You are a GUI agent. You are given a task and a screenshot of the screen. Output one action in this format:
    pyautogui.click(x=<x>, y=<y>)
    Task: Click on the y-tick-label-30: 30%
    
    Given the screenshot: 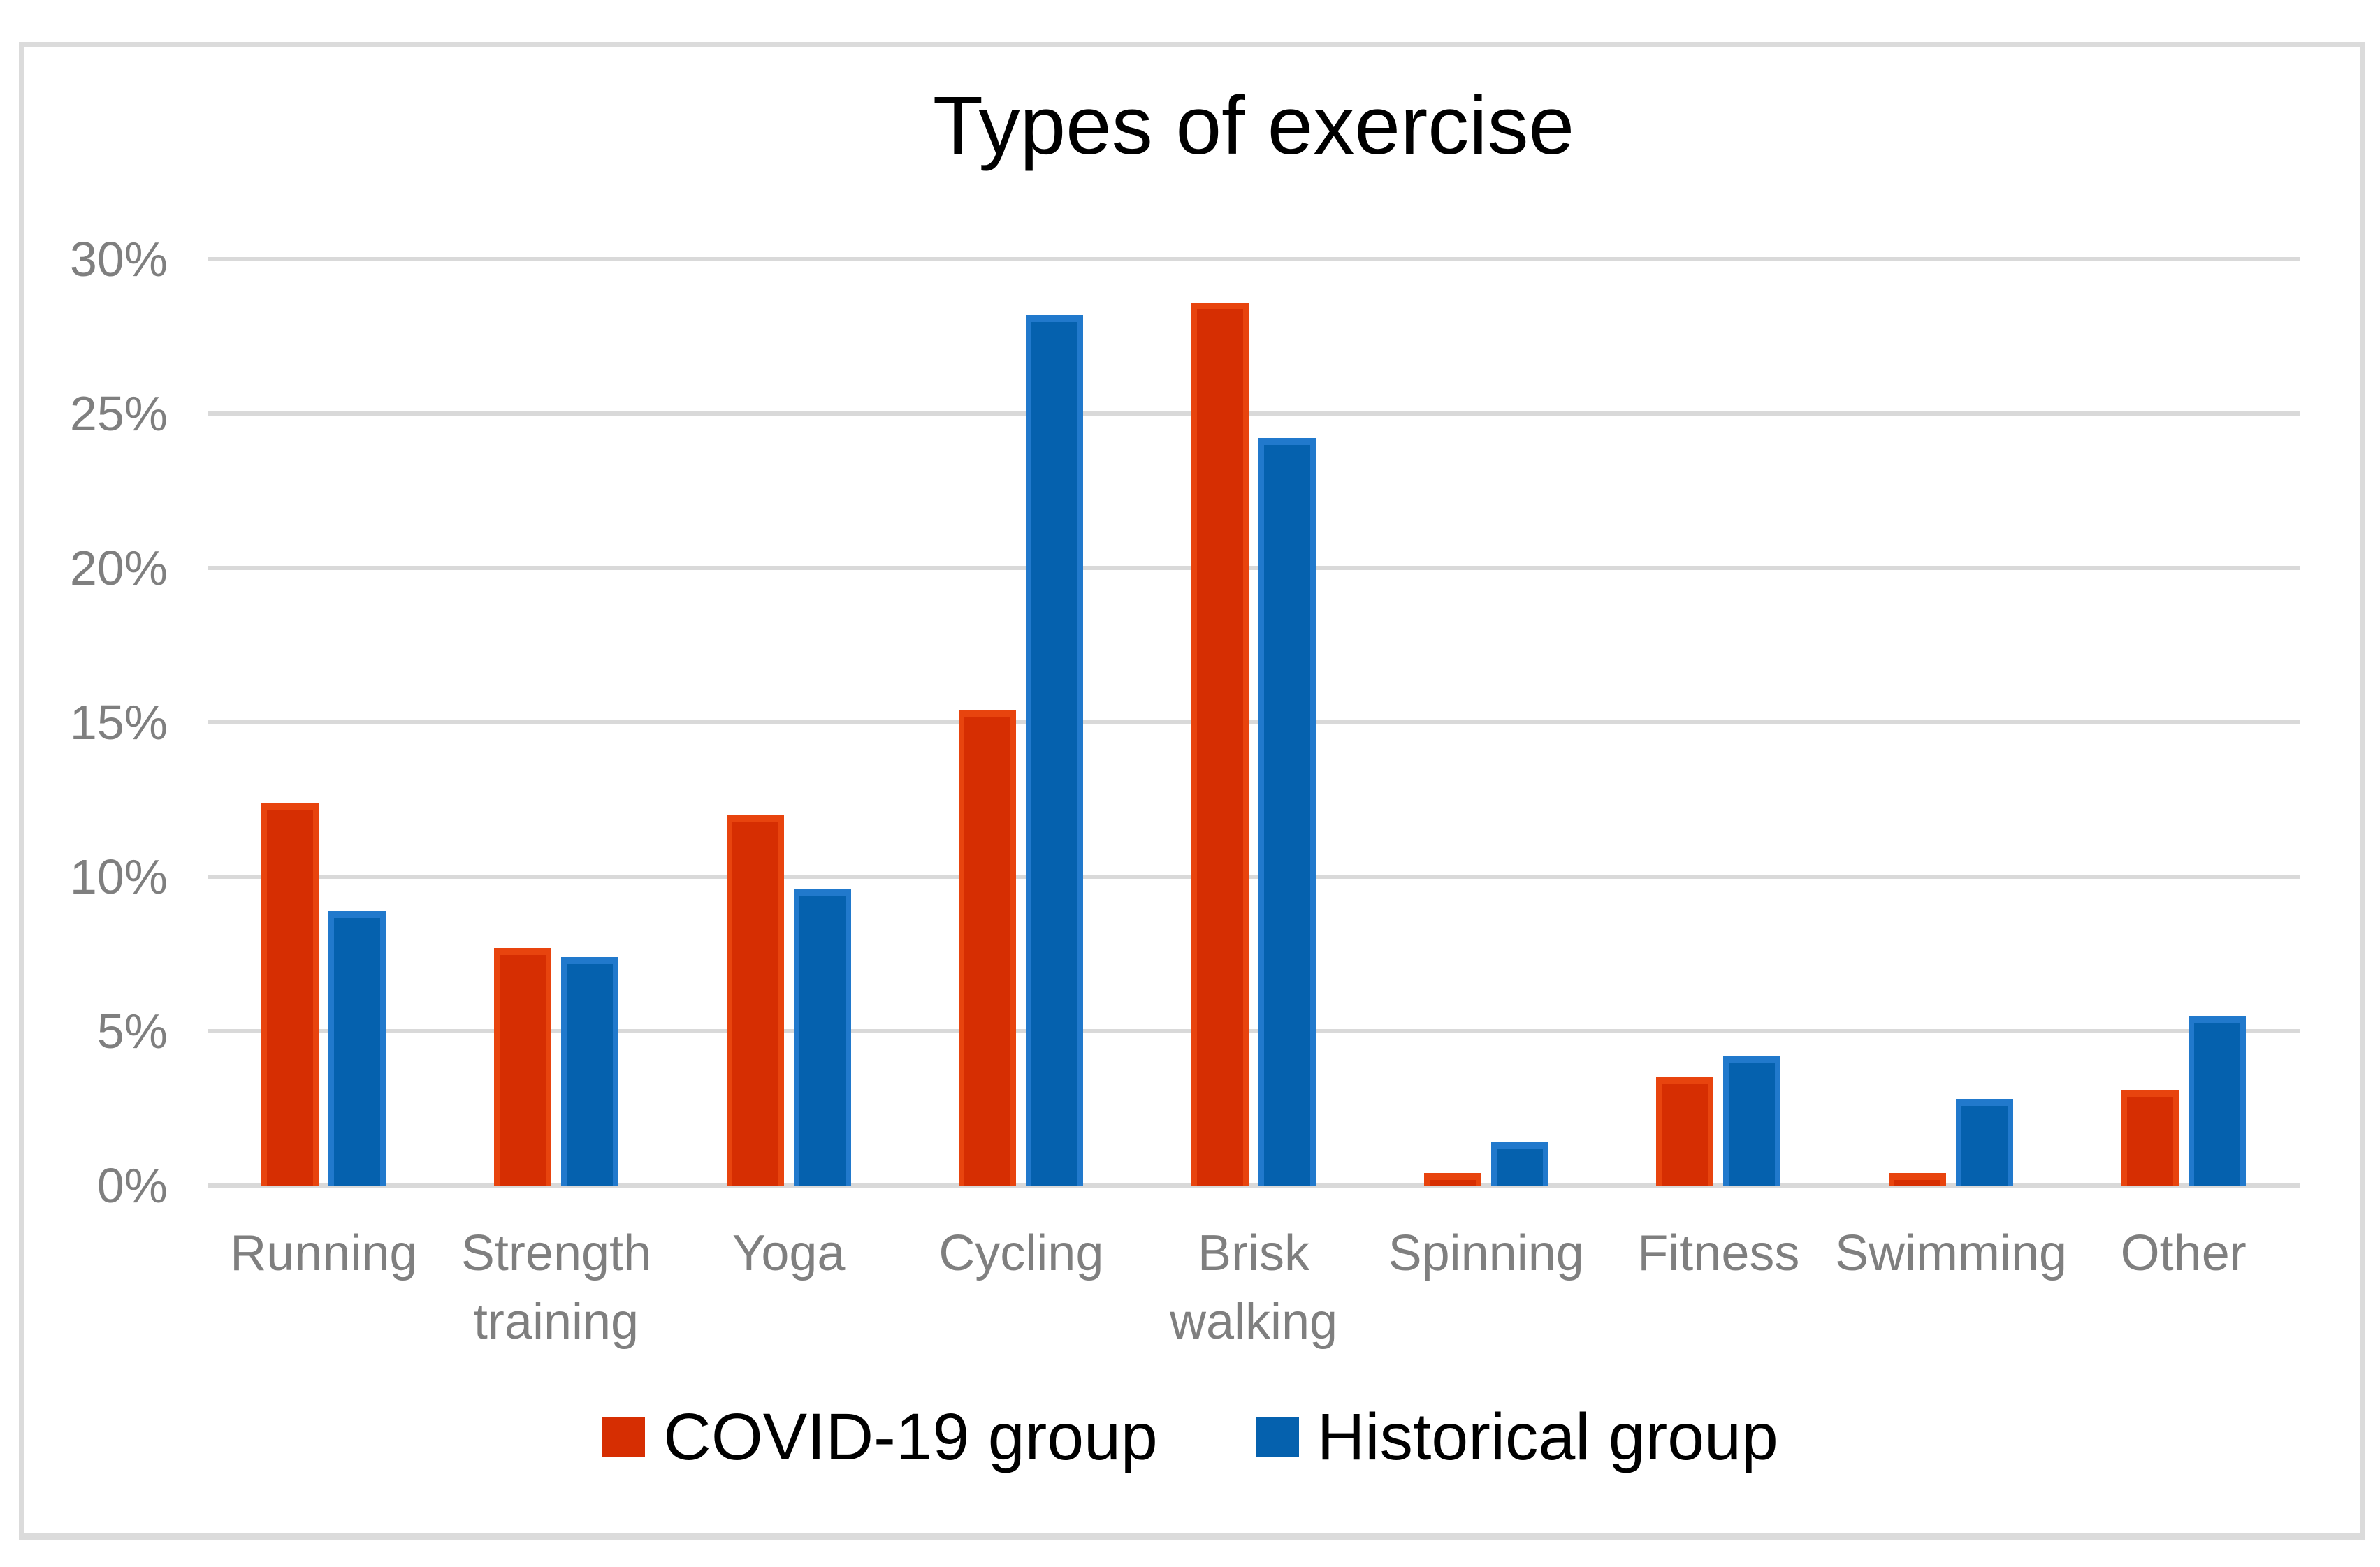 What is the action you would take?
    pyautogui.click(x=119, y=259)
    